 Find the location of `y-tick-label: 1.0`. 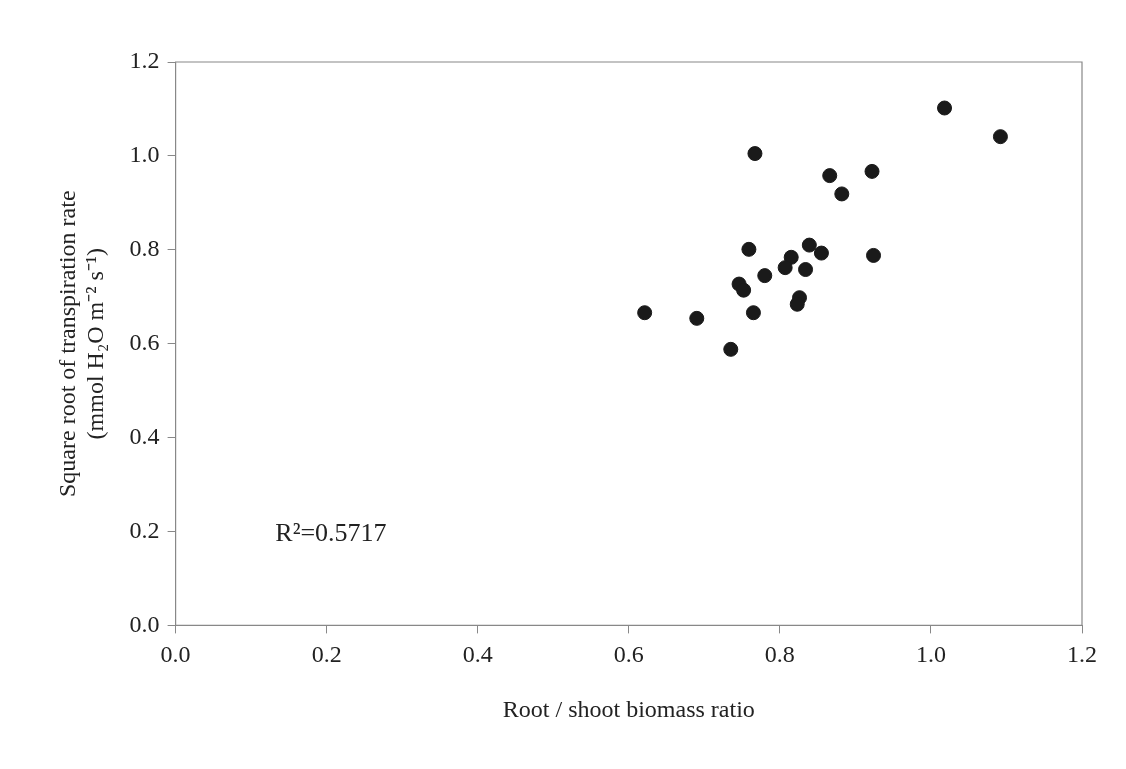

y-tick-label: 1.0 is located at coordinates (144, 154).